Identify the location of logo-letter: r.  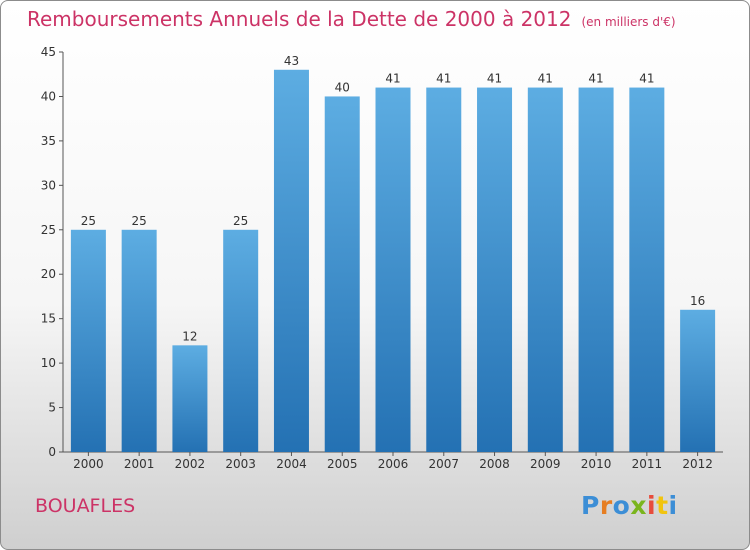
(606, 505).